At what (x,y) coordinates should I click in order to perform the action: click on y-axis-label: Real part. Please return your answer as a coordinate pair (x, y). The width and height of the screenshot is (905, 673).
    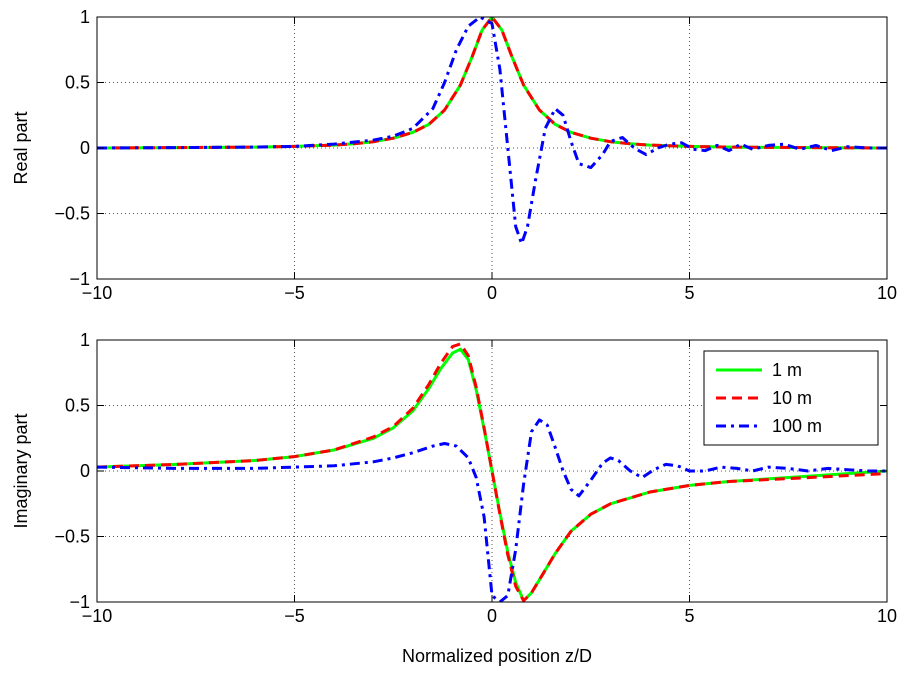
    Looking at the image, I should click on (21, 147).